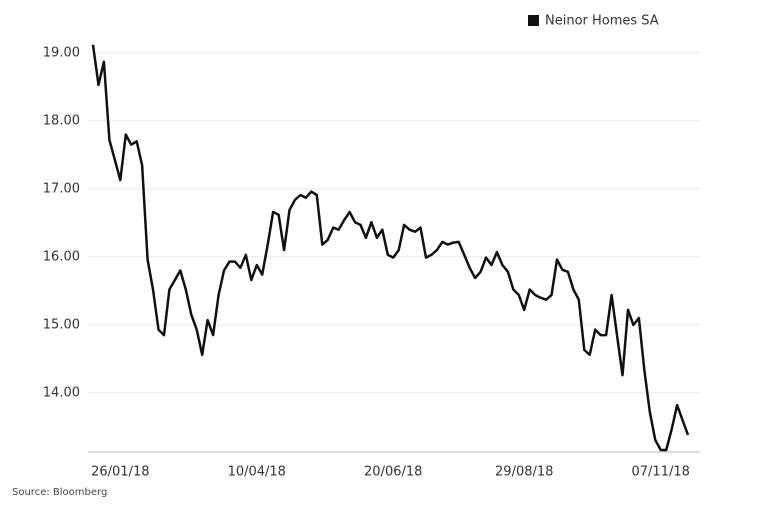  Describe the element at coordinates (59, 492) in the screenshot. I see `source-note: Source: Bloomberg` at that location.